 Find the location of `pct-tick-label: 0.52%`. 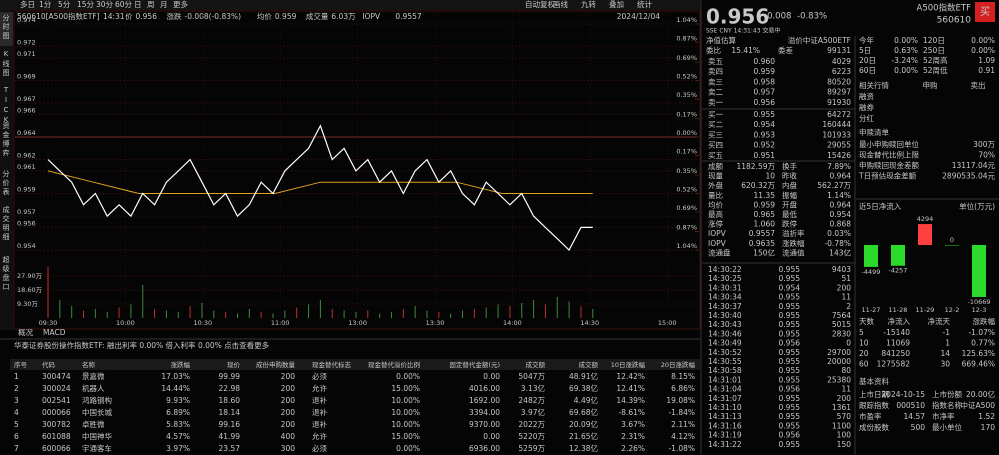

pct-tick-label: 0.52% is located at coordinates (686, 190).